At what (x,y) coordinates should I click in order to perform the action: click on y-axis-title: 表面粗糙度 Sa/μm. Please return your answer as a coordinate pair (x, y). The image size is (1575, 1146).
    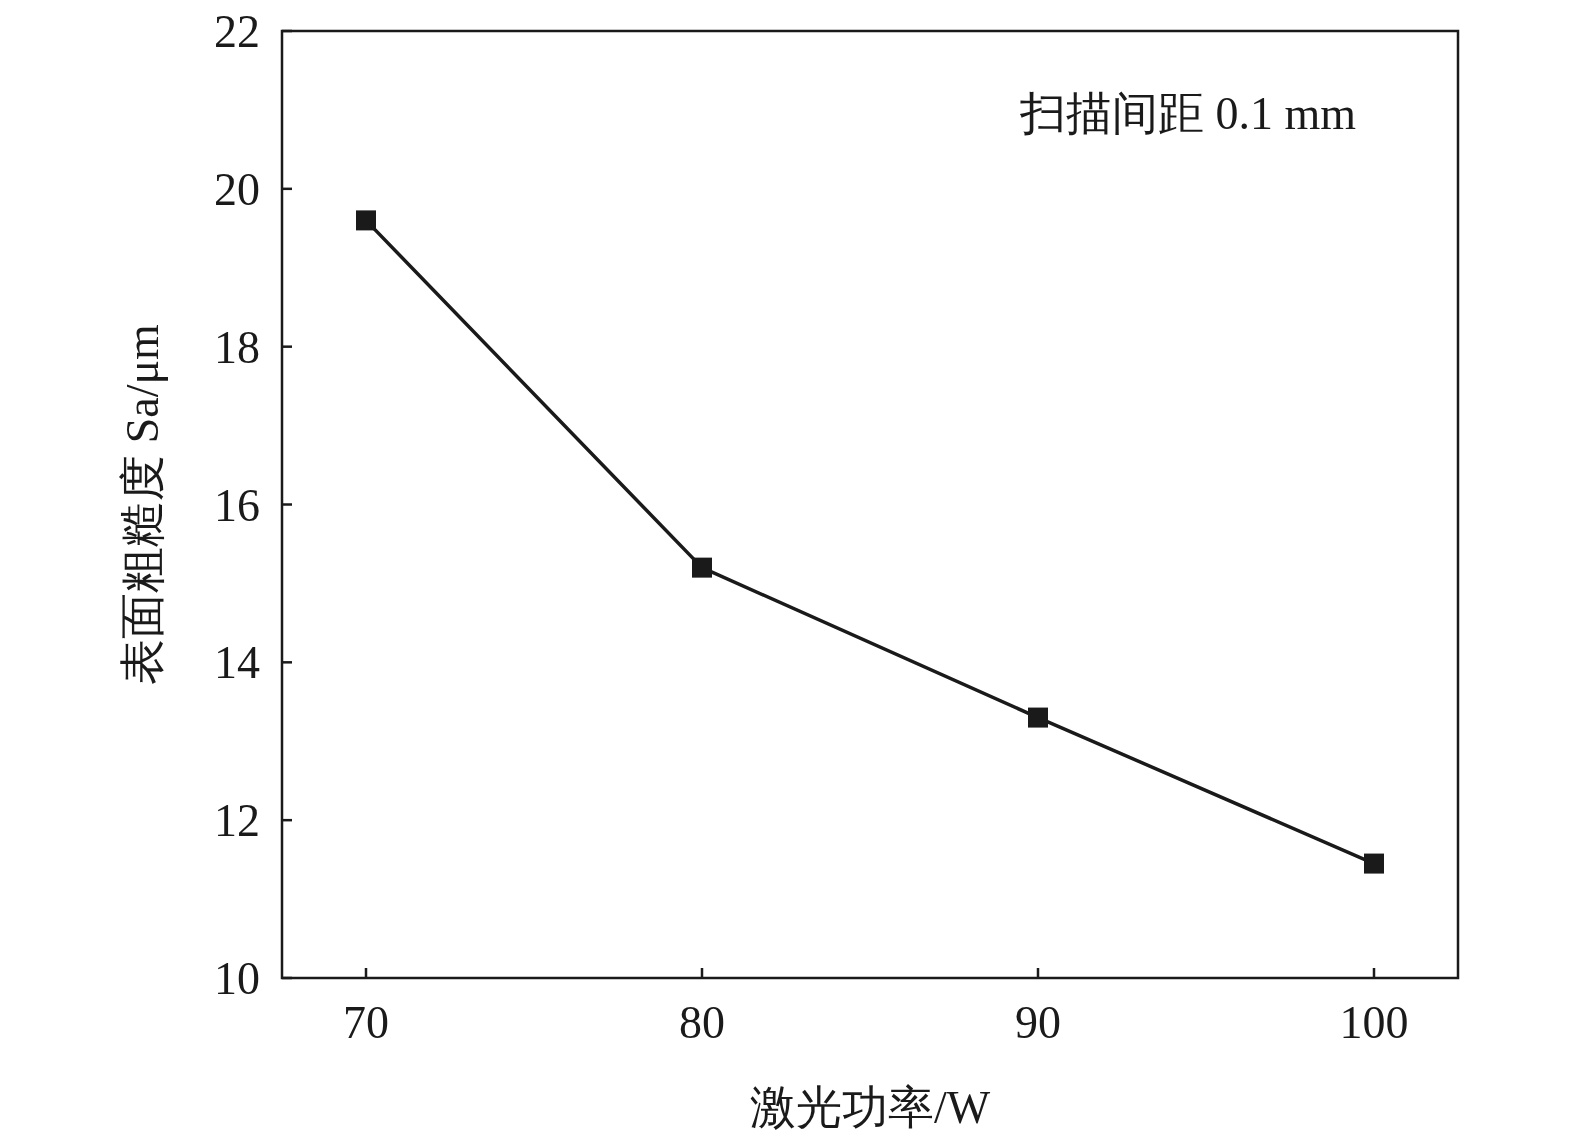
    Looking at the image, I should click on (142, 504).